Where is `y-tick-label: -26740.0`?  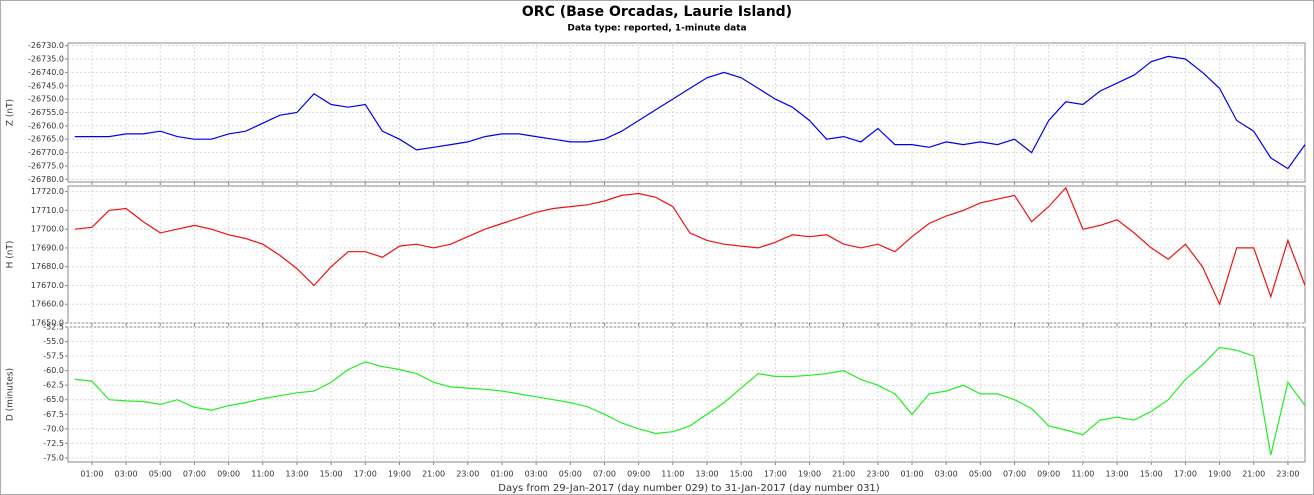
y-tick-label: -26740.0 is located at coordinates (46, 72).